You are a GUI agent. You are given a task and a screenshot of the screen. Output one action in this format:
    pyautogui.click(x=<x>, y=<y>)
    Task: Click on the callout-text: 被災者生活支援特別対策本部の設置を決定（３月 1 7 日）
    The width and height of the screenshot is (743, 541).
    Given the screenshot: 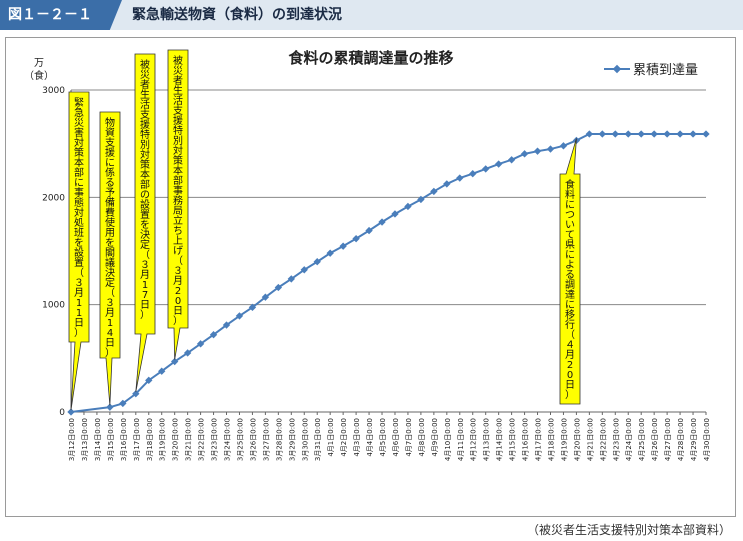 What is the action you would take?
    pyautogui.click(x=145, y=189)
    